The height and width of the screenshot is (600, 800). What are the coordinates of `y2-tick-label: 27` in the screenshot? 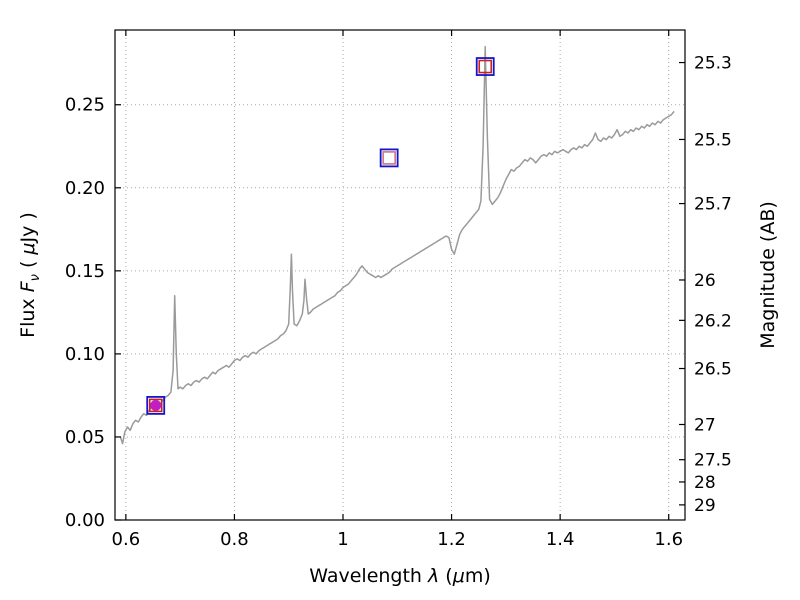 It's located at (705, 425).